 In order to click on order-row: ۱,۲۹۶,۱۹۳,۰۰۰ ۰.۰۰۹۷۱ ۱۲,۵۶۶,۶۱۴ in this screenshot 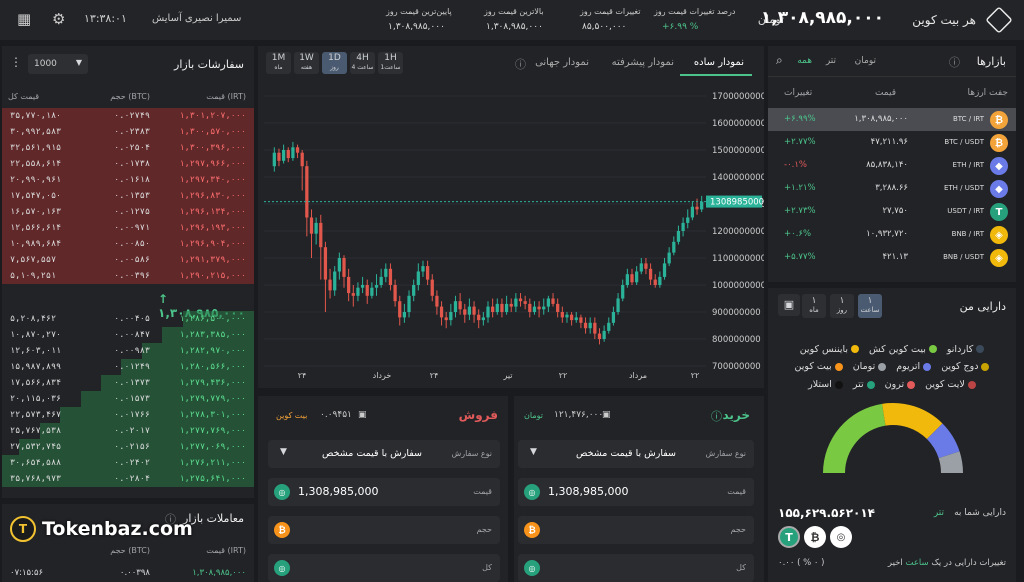, I will do `click(128, 228)`.